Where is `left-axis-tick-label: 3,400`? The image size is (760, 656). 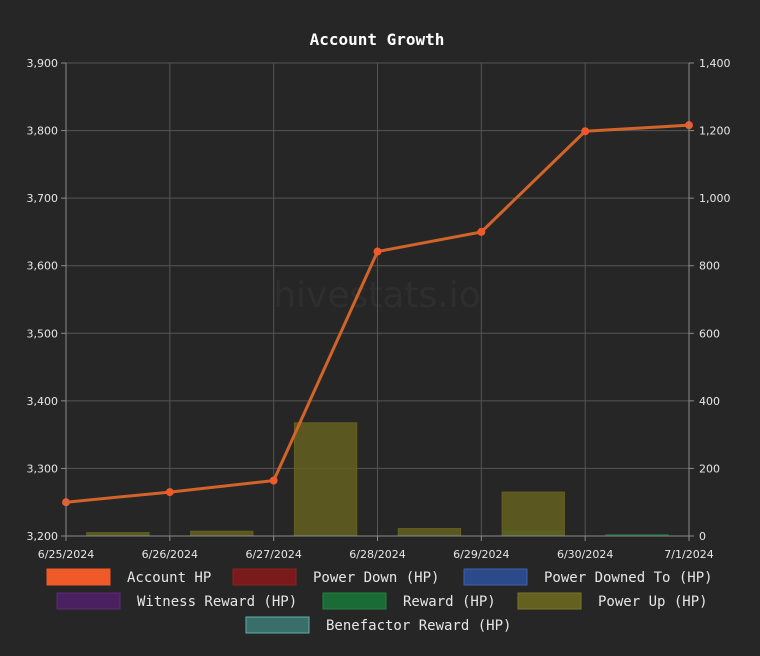
left-axis-tick-label: 3,400 is located at coordinates (43, 401).